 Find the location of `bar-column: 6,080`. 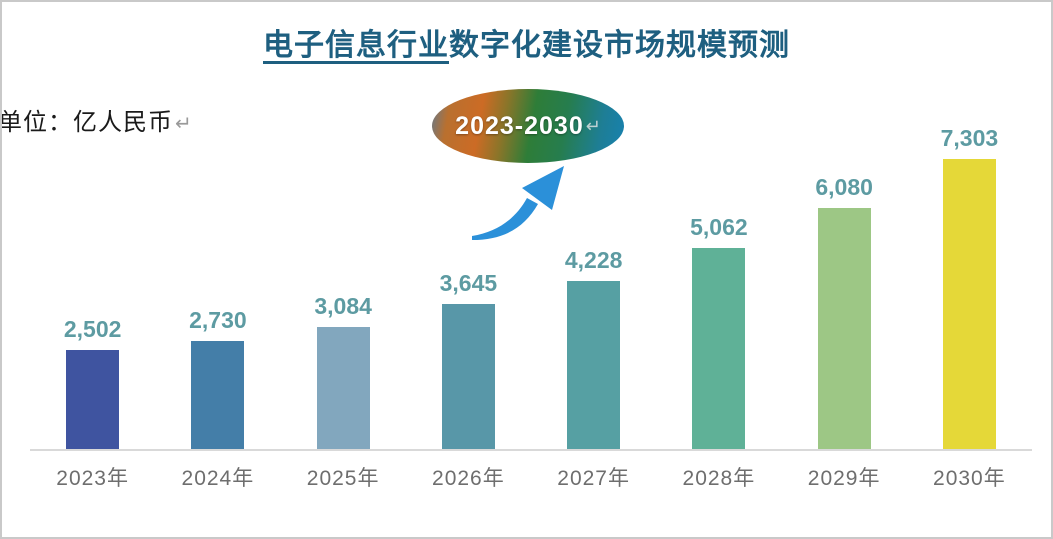

bar-column: 6,080 is located at coordinates (844, 311).